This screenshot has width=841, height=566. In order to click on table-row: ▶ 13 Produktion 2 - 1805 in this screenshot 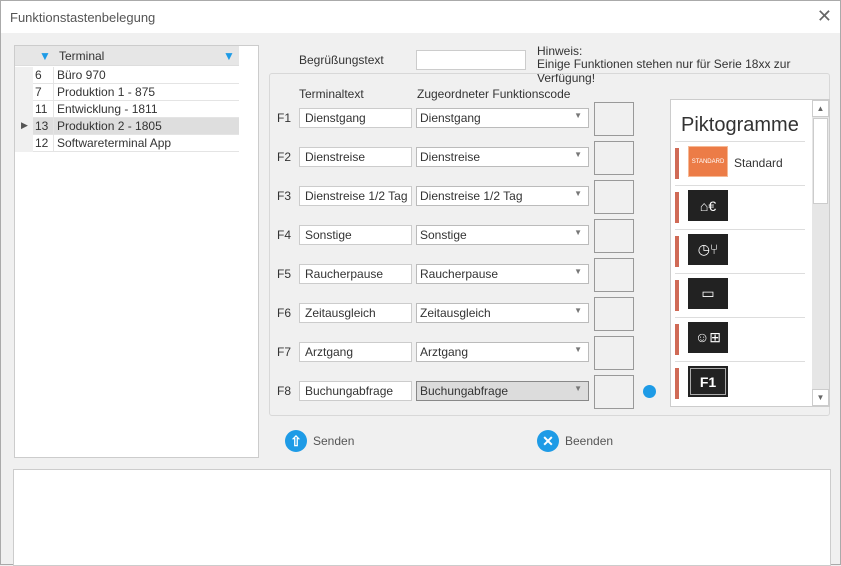, I will do `click(127, 126)`.